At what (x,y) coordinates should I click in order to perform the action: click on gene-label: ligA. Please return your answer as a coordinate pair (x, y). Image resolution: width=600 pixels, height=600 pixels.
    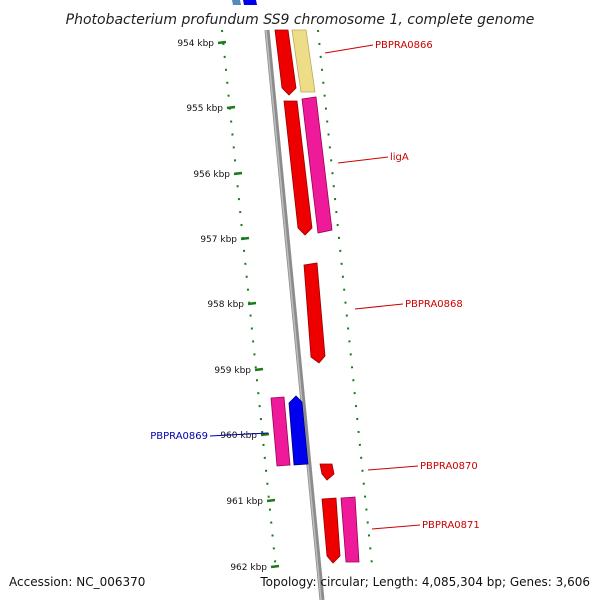
    Looking at the image, I should click on (399, 157).